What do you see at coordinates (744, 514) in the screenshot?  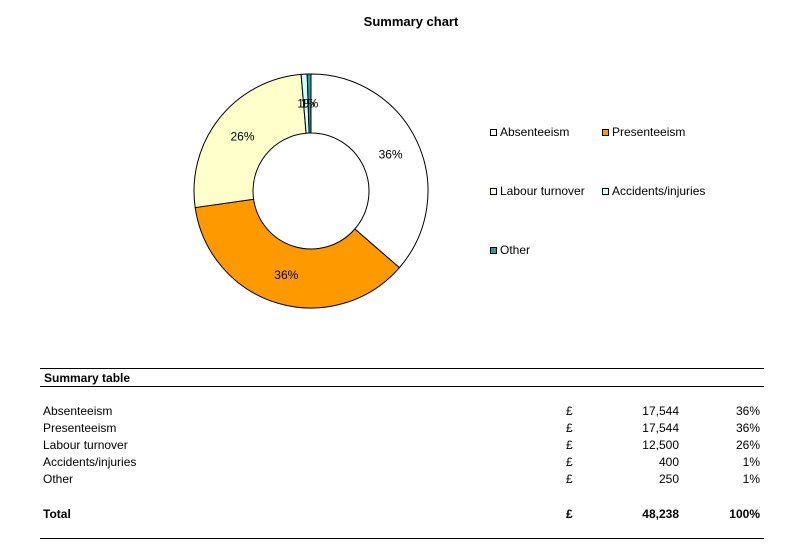 I see `total-percent: 100%` at bounding box center [744, 514].